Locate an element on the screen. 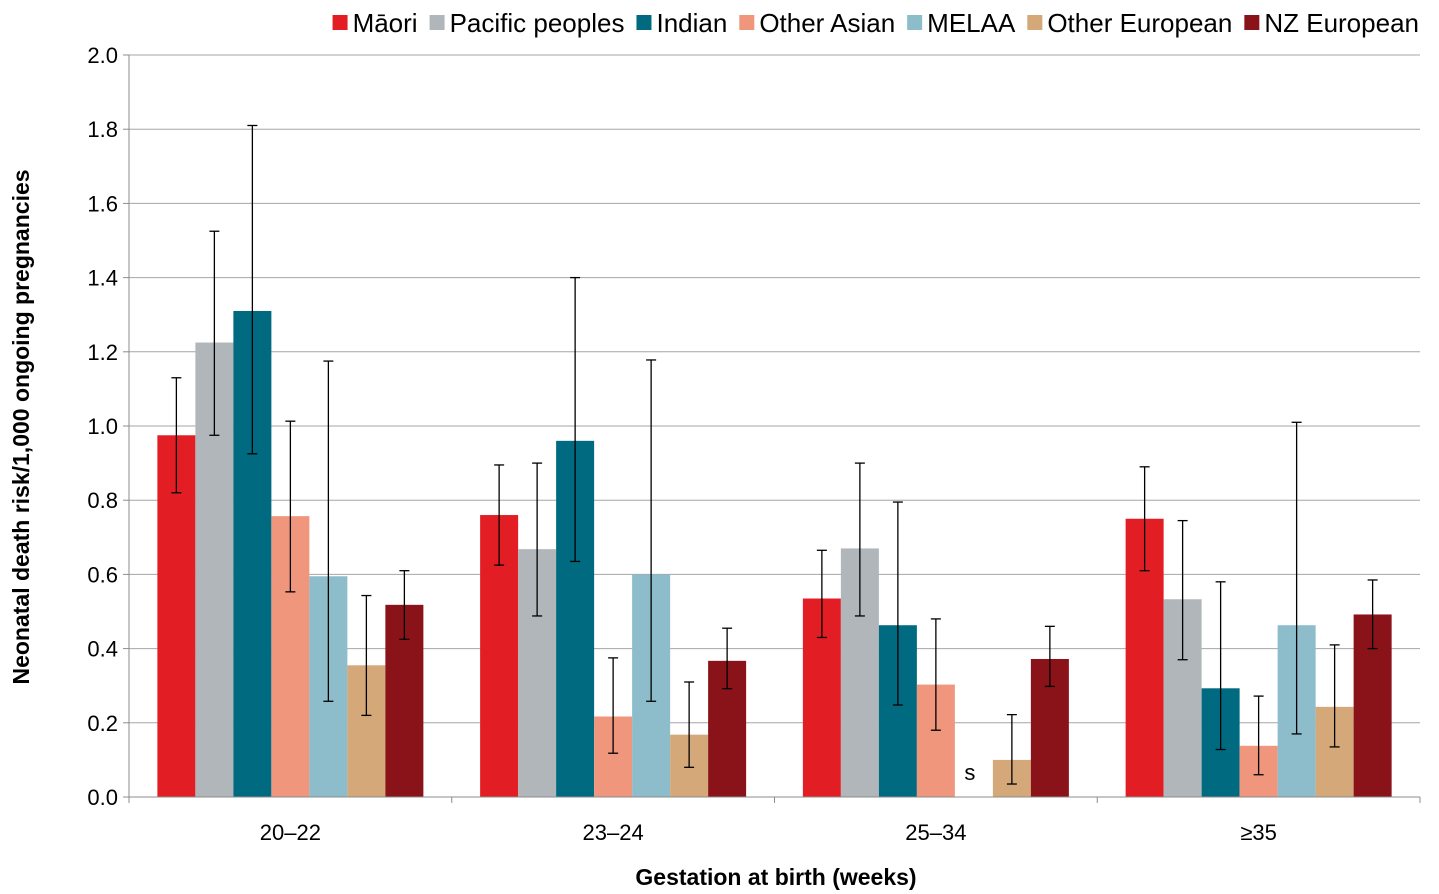 This screenshot has width=1439, height=894. legend-label: Other European is located at coordinates (1139, 23).